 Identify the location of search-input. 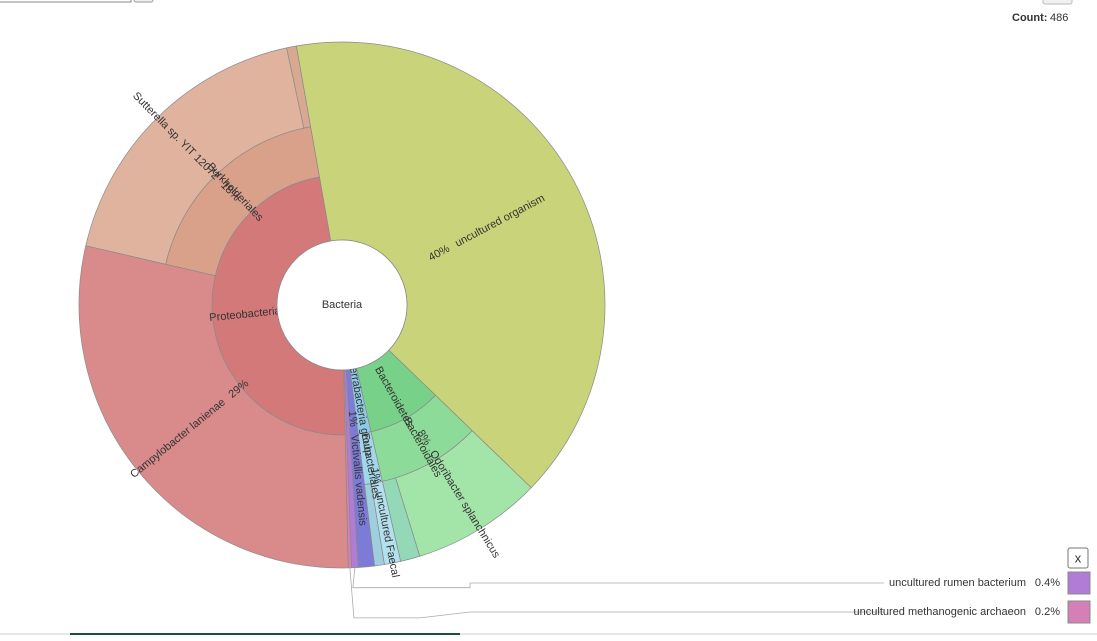
(66, 1).